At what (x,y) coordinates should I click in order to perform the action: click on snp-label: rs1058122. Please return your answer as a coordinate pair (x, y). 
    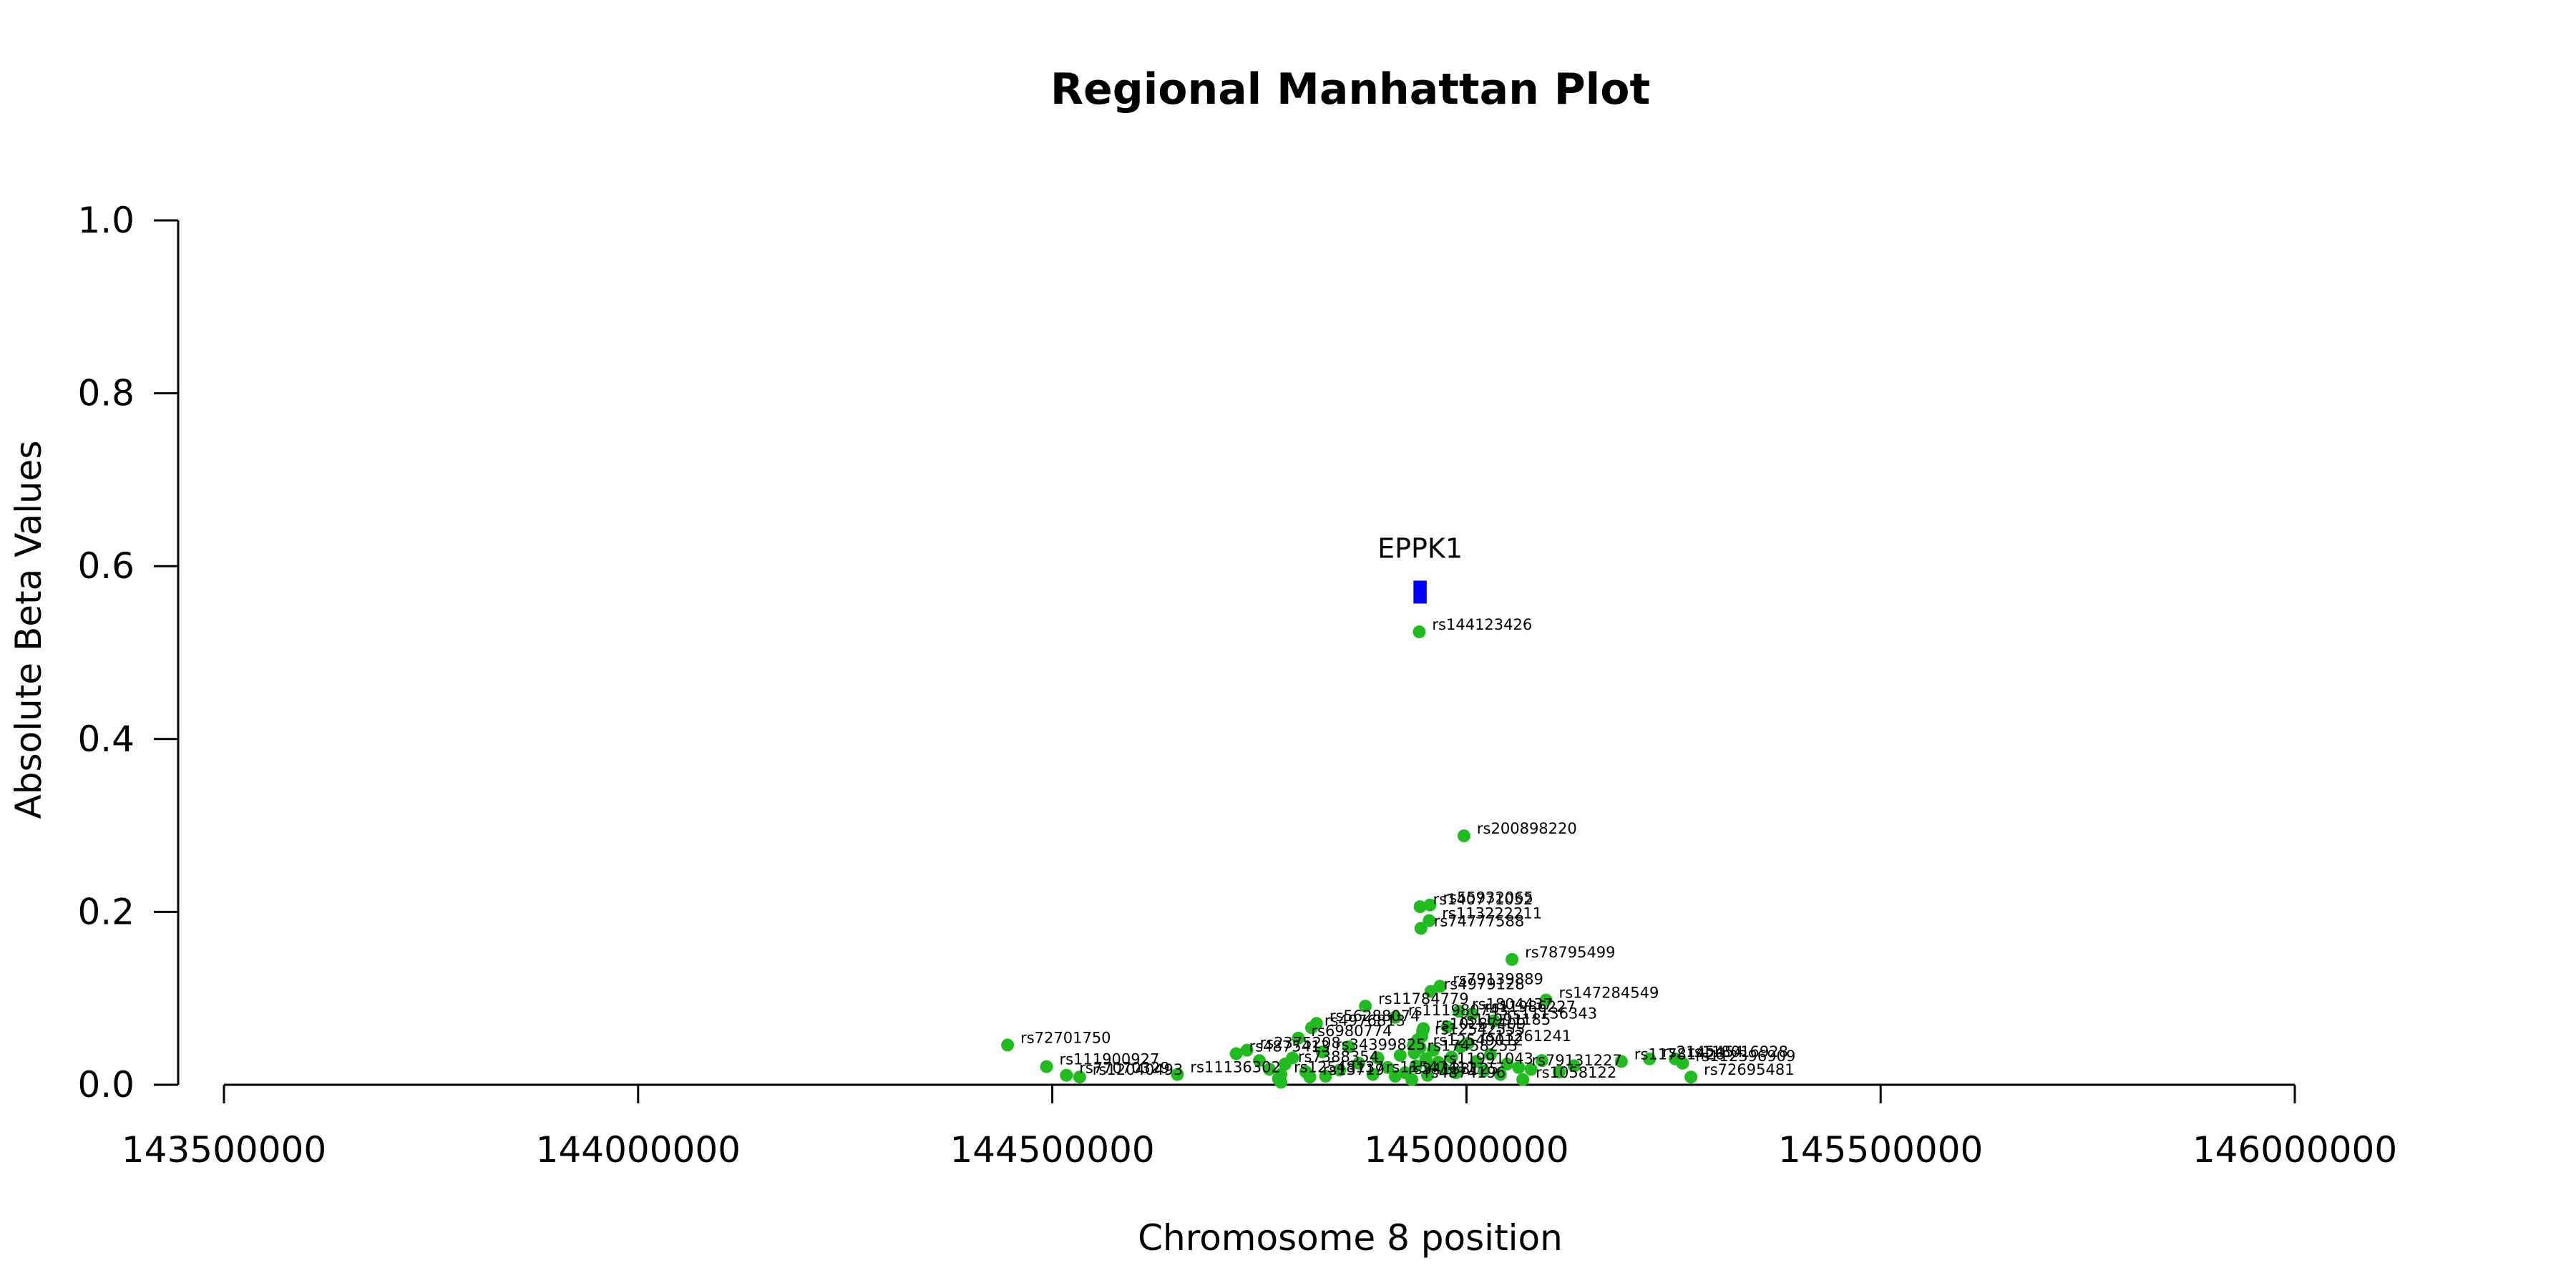
    Looking at the image, I should click on (1576, 1072).